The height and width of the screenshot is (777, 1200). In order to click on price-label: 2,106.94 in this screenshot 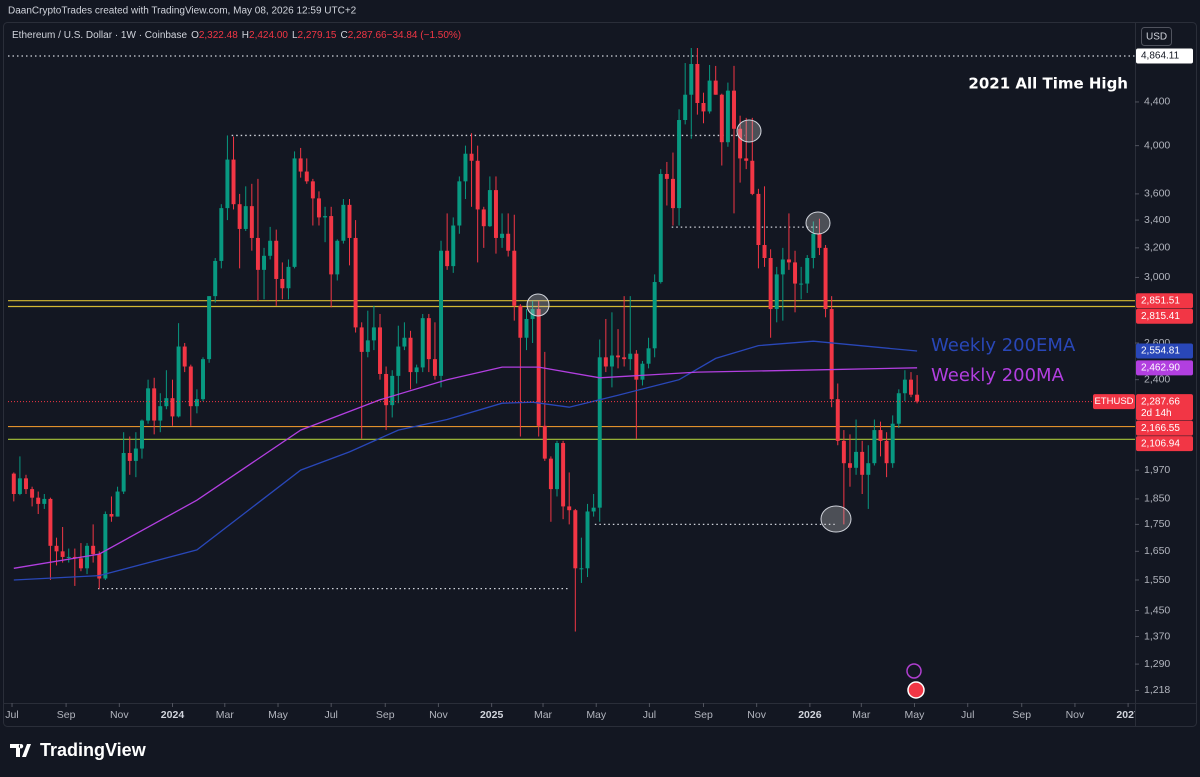, I will do `click(1160, 443)`.